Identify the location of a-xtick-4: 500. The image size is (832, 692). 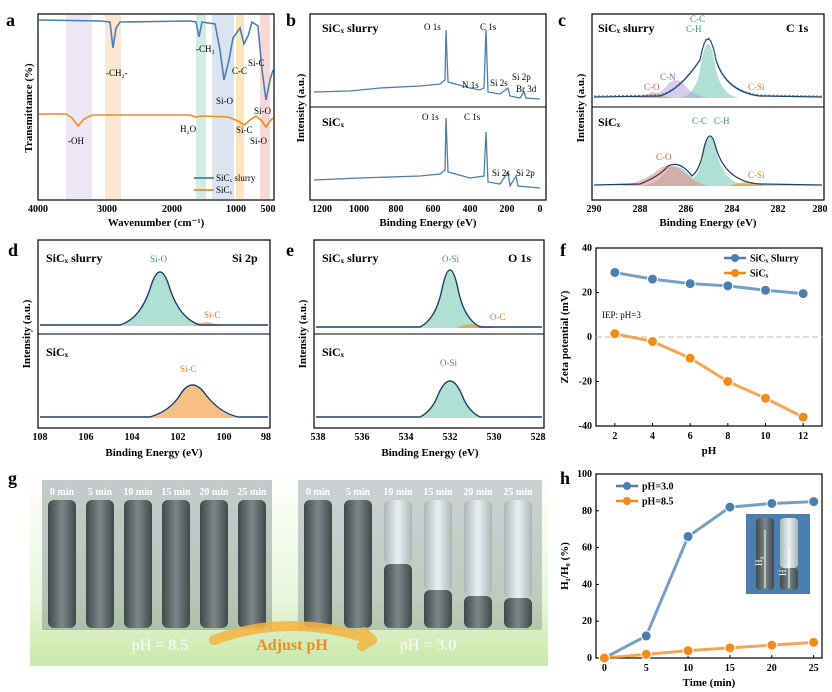
(268, 209).